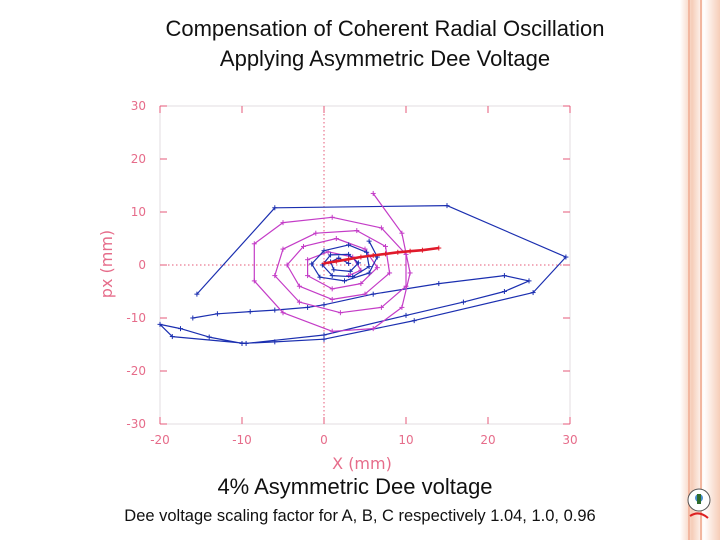  What do you see at coordinates (142, 265) in the screenshot?
I see `y-tick-label: 0` at bounding box center [142, 265].